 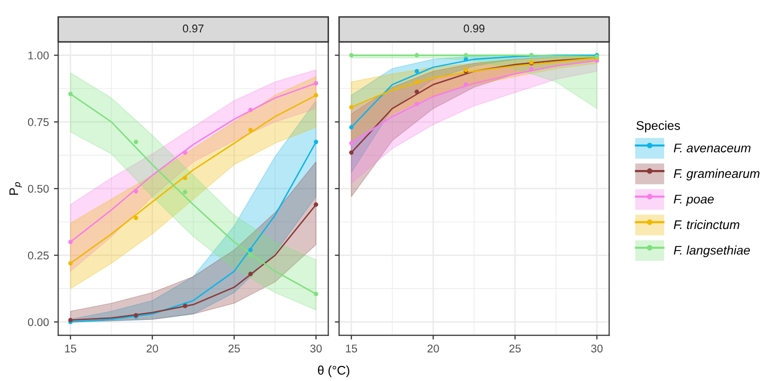 I want to click on y-tick-label: 0.75, so click(x=38, y=122).